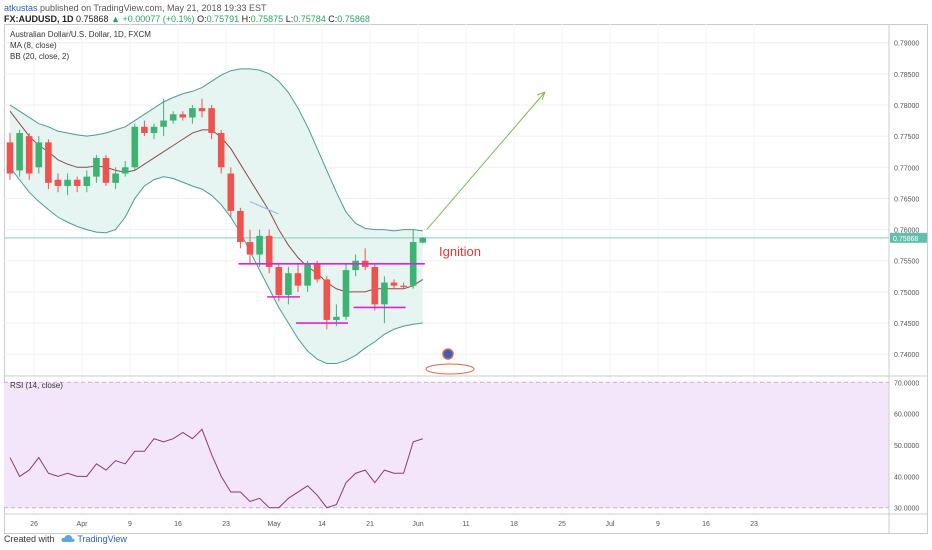 This screenshot has height=550, width=932. I want to click on time-tick-label: 26, so click(34, 524).